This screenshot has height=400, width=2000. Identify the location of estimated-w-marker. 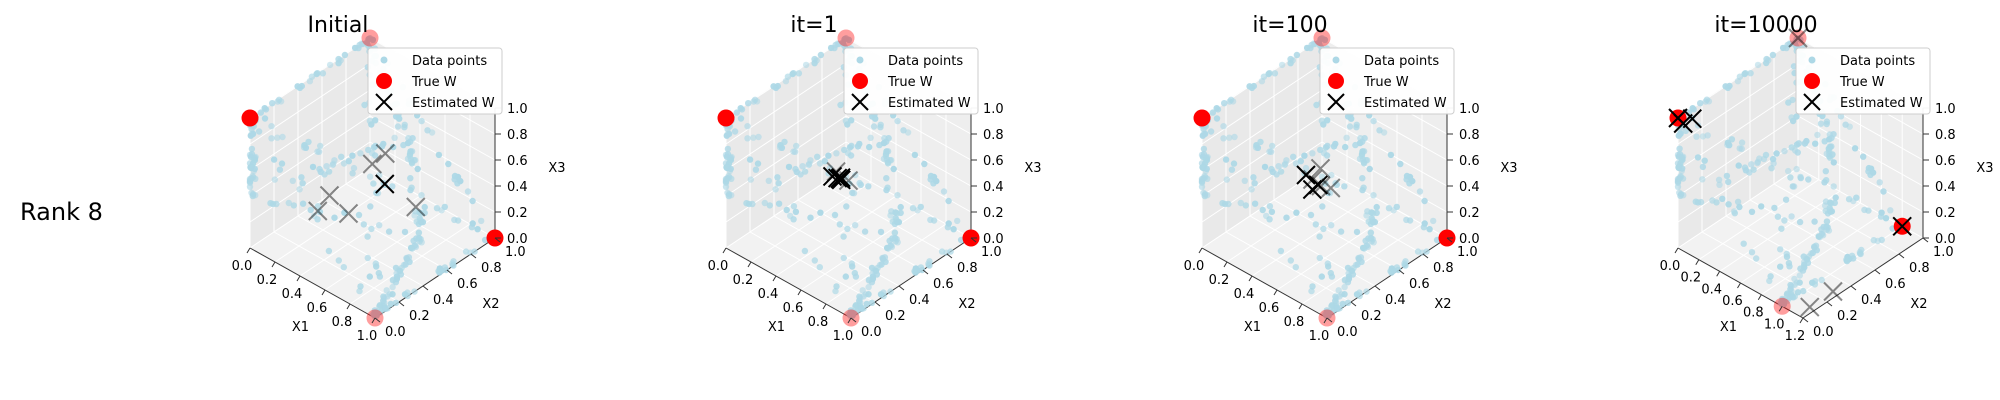
(329, 195).